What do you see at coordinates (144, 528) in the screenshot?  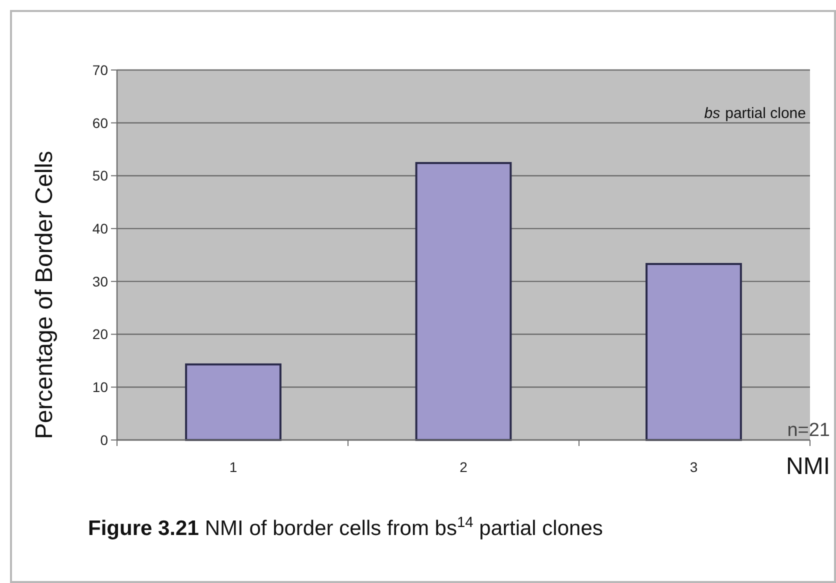 I see `caption: Figure 3.21` at bounding box center [144, 528].